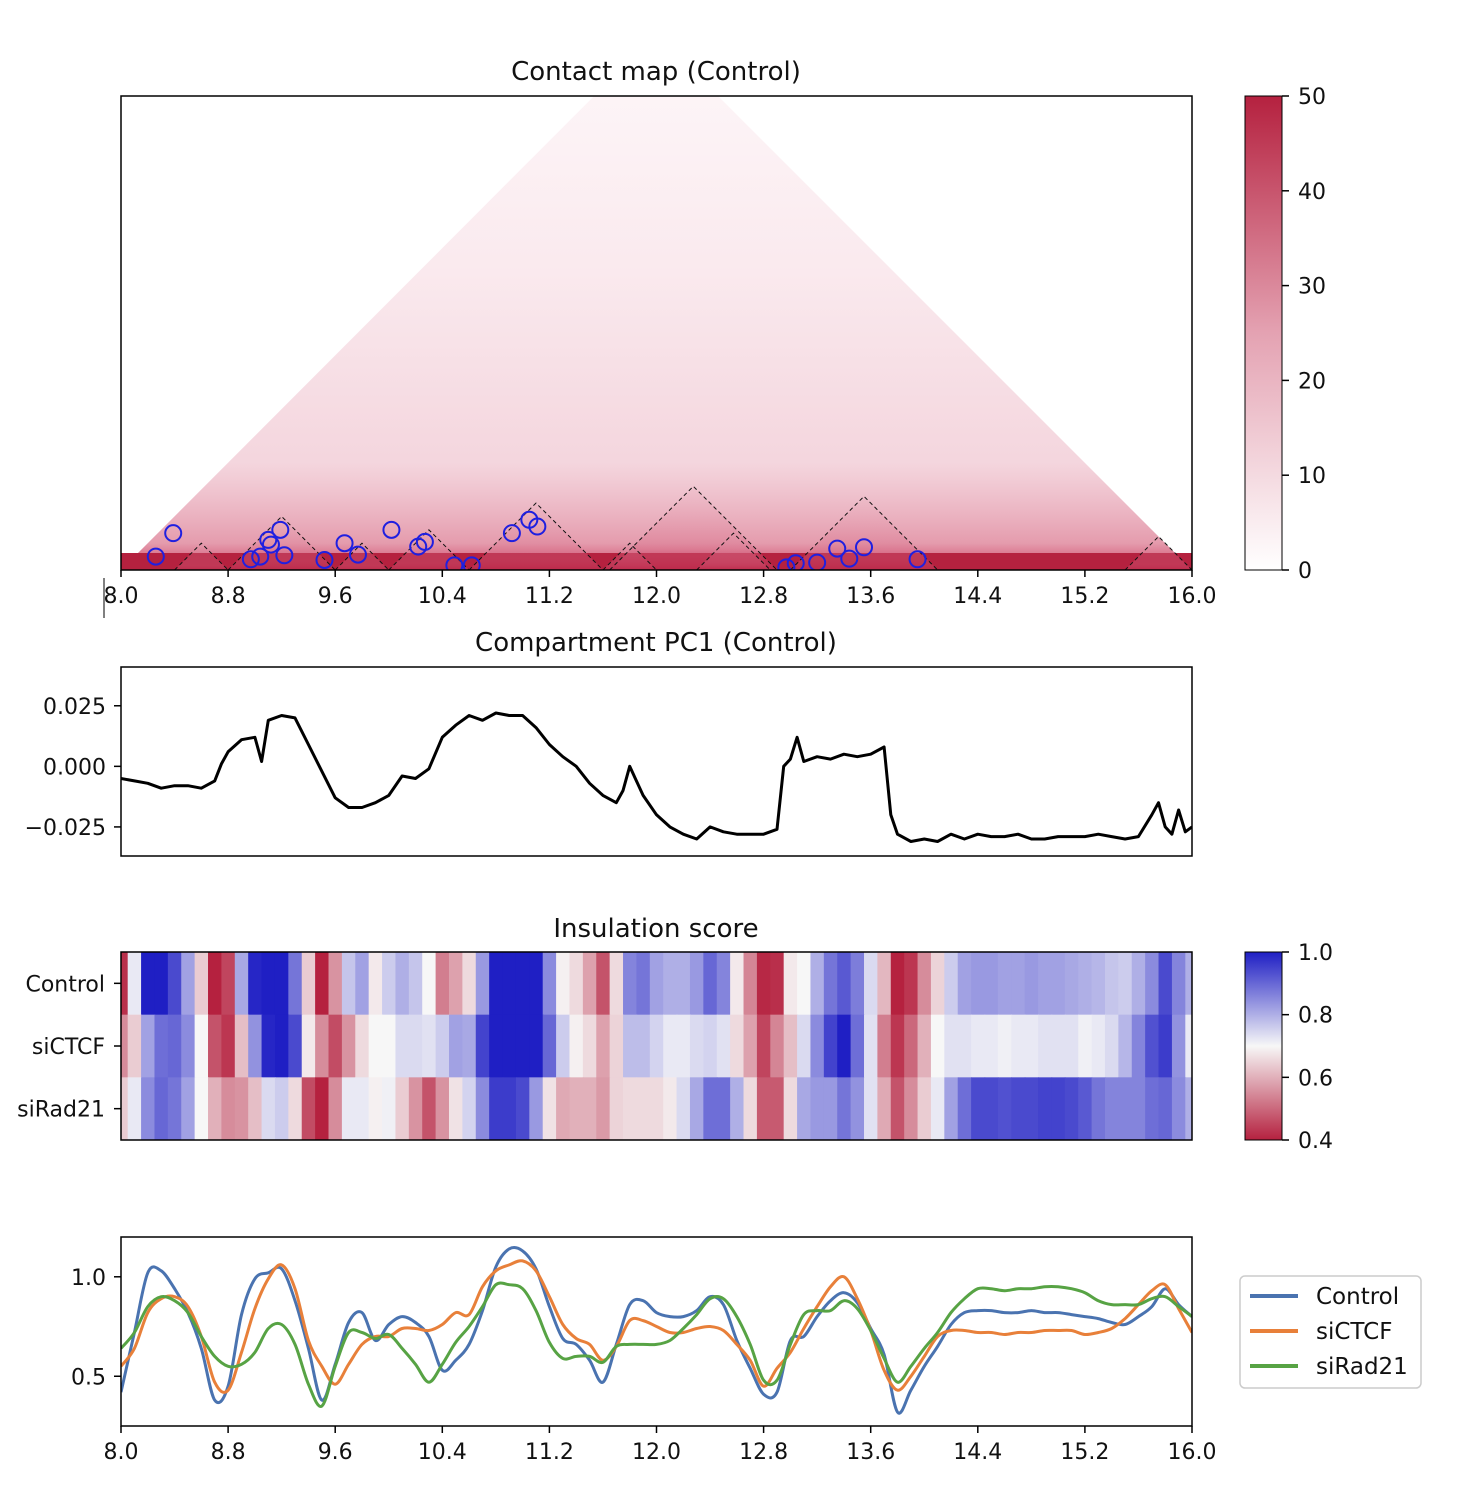 The image size is (1460, 1489). I want to click on colorbar-tick-label: 30, so click(1312, 287).